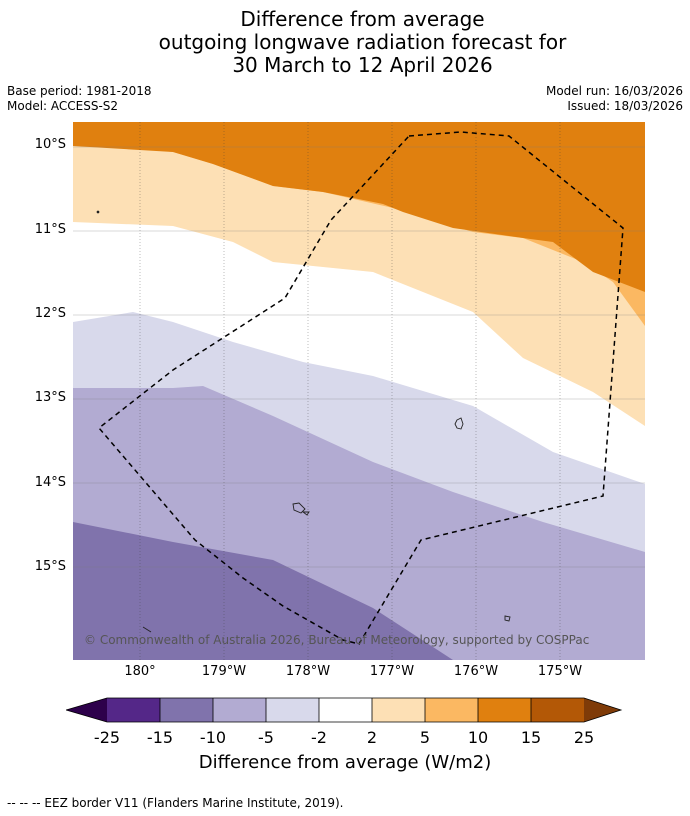  I want to click on colorbar-tick: 25, so click(584, 737).